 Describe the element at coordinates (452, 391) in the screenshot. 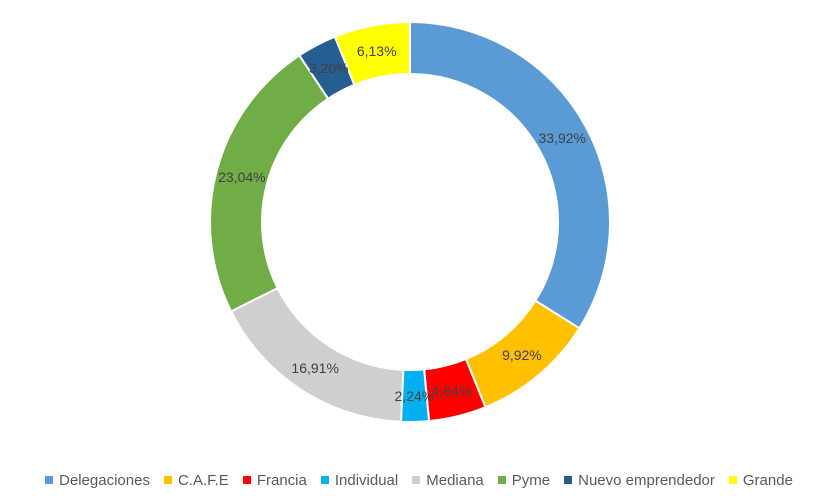

I see `slice-label-francia: 4,64%` at that location.